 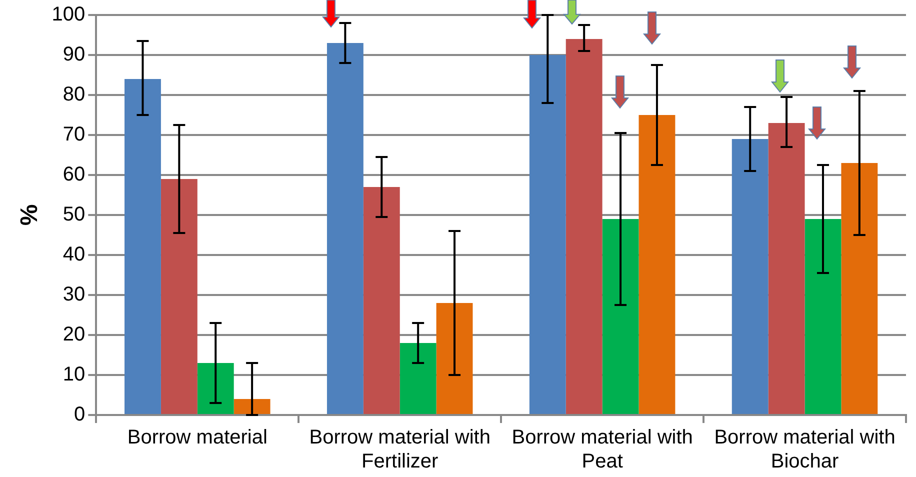 I want to click on y-tick-label: 0, so click(x=80, y=415).